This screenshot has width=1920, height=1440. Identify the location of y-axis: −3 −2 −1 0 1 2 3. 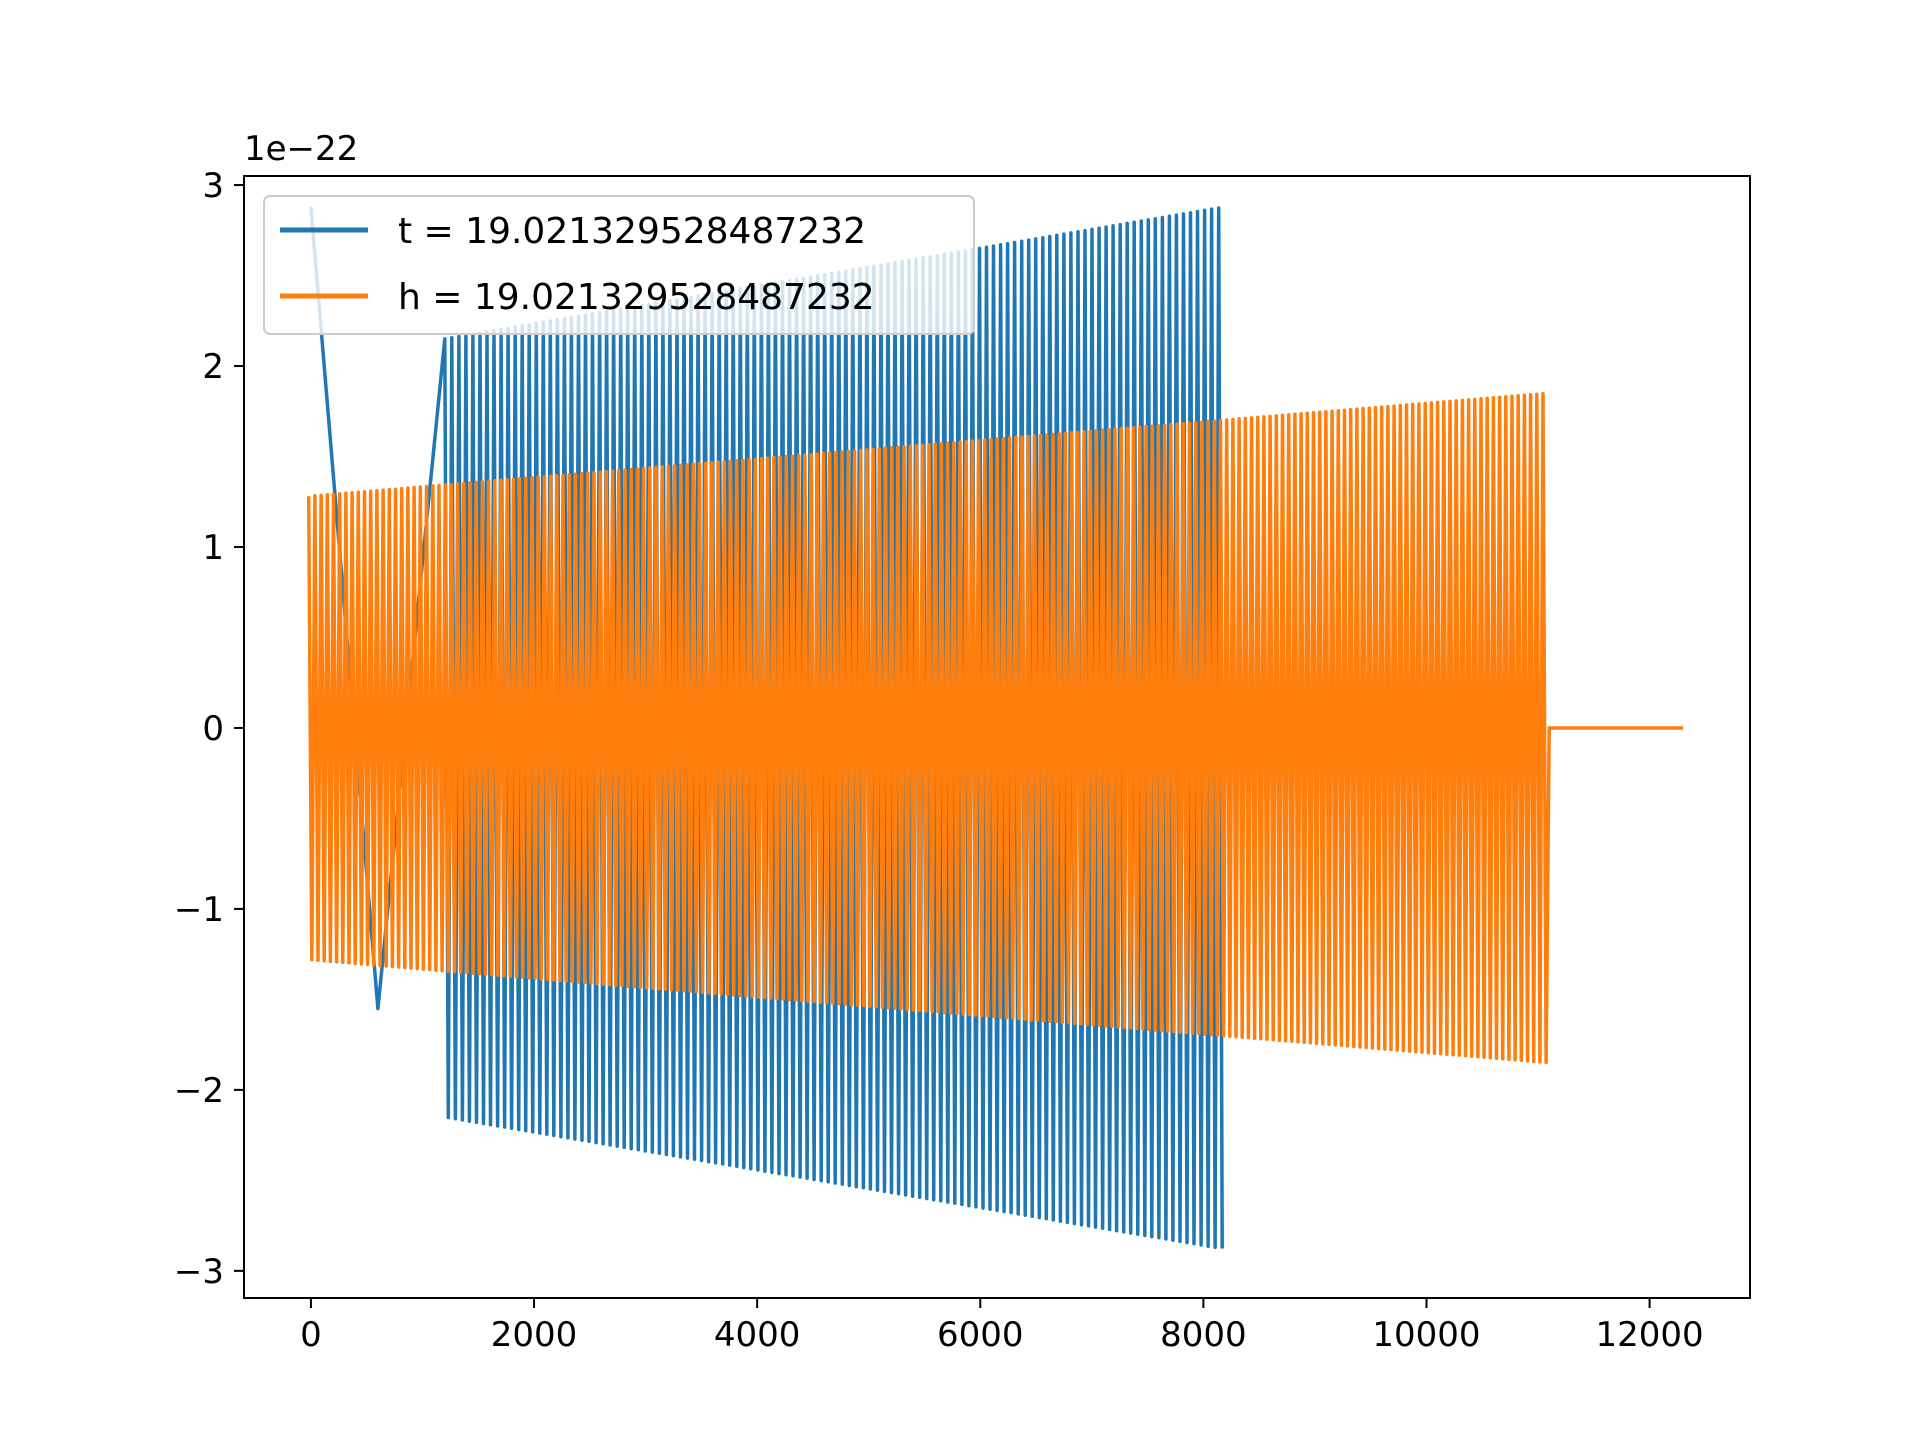
(209, 729).